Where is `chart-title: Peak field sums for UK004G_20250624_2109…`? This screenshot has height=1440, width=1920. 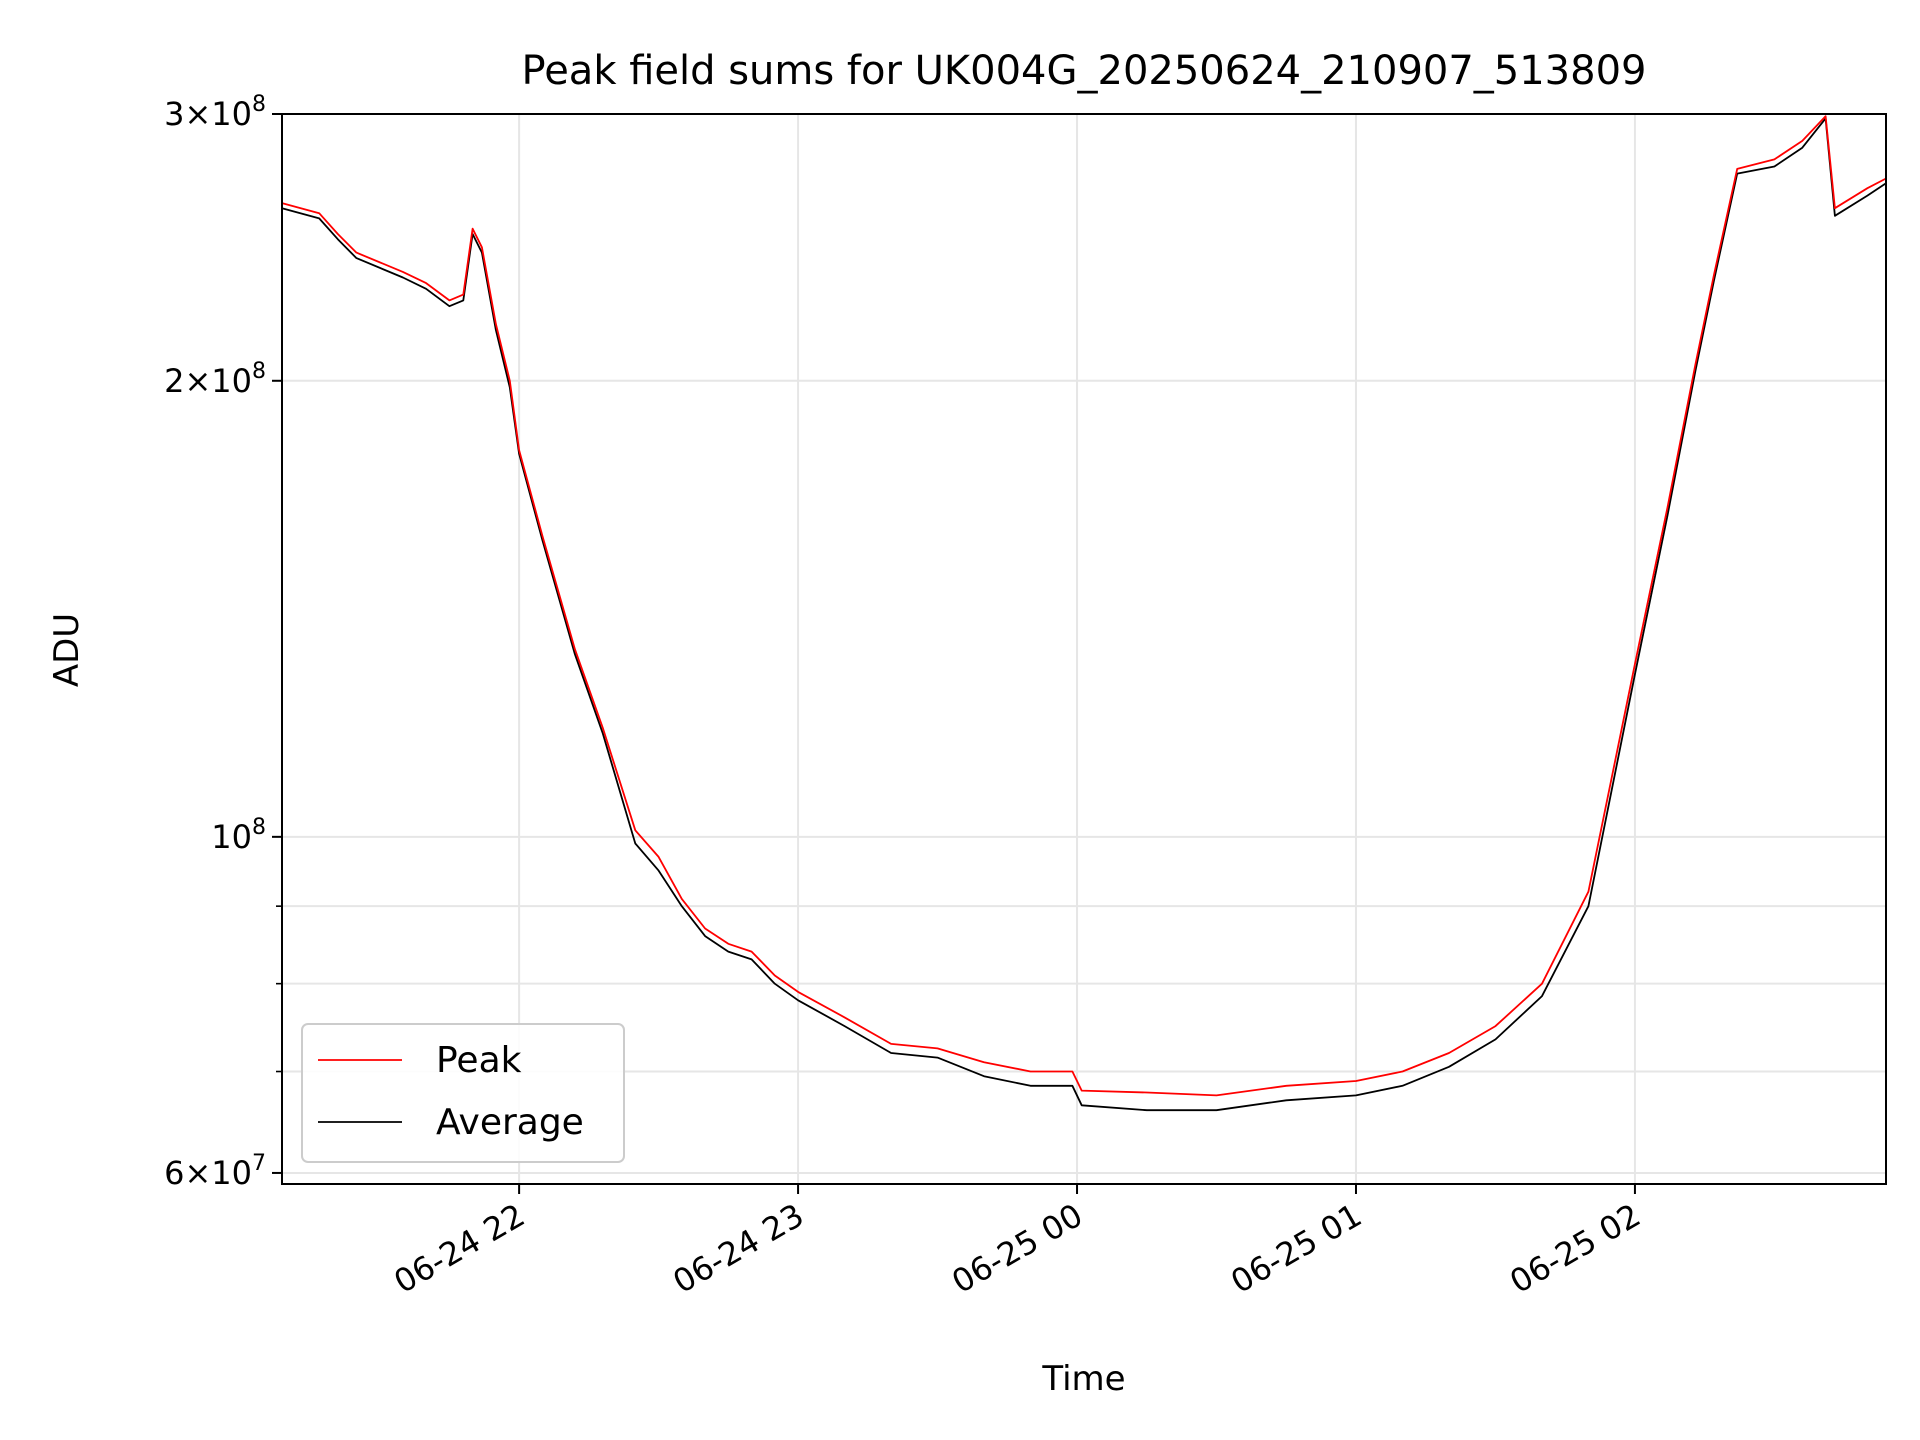
chart-title: Peak field sums for UK004G_20250624_2109… is located at coordinates (1084, 71).